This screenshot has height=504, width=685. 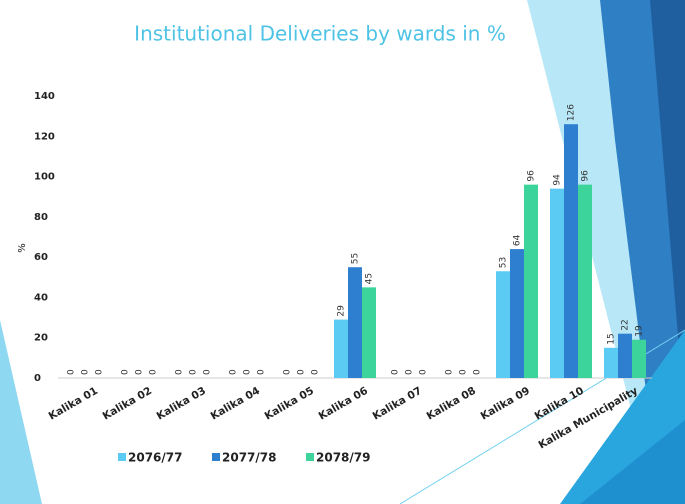 I want to click on y-tick-label: 60, so click(x=41, y=257).